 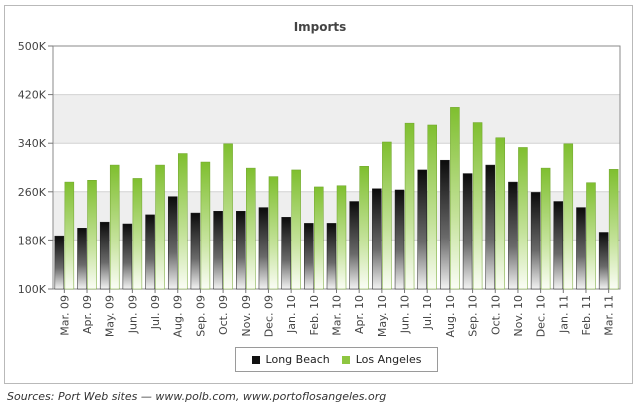 I want to click on x-tick-label: Jun. 10, so click(x=405, y=314).